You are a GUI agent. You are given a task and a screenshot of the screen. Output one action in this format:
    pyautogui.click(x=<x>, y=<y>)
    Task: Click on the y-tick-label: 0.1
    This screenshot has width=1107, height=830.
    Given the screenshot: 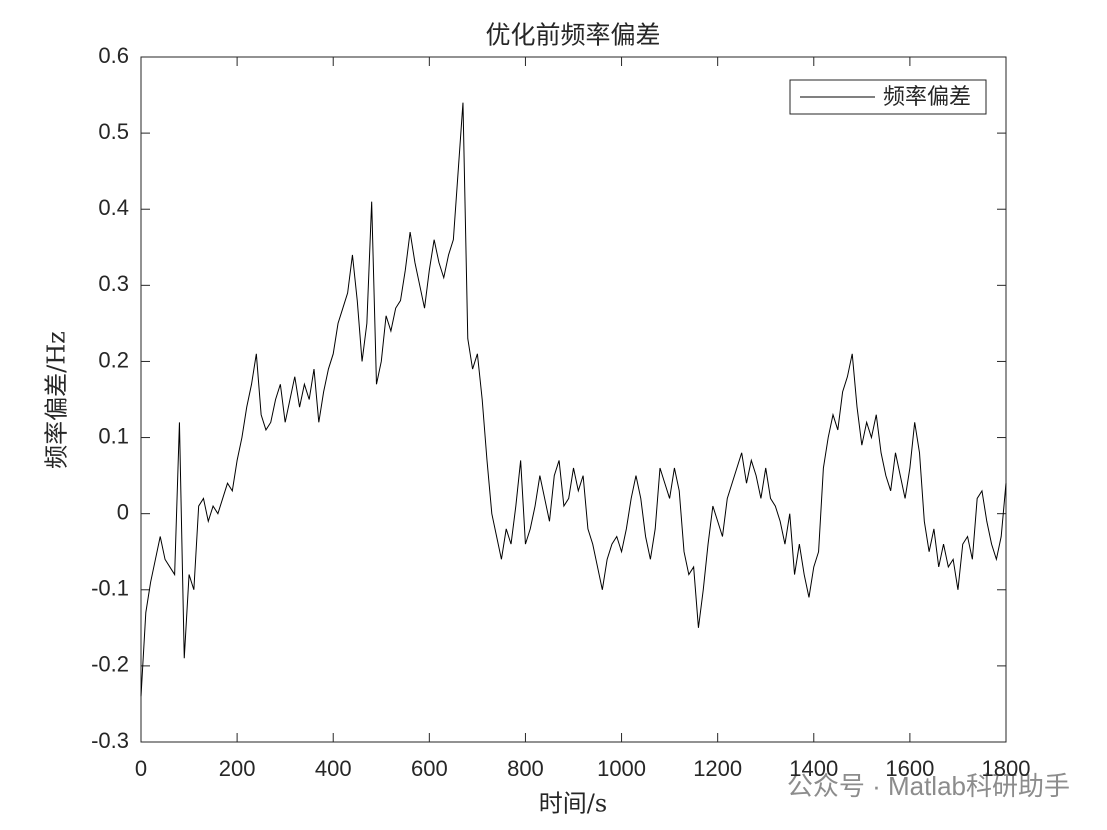 What is the action you would take?
    pyautogui.click(x=113, y=435)
    